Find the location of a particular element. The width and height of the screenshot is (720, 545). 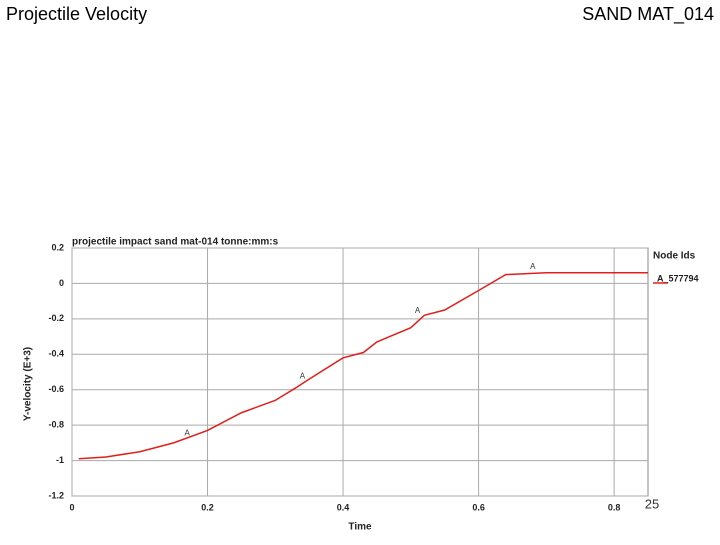

y-tick-label: -0.8 is located at coordinates (56, 425).